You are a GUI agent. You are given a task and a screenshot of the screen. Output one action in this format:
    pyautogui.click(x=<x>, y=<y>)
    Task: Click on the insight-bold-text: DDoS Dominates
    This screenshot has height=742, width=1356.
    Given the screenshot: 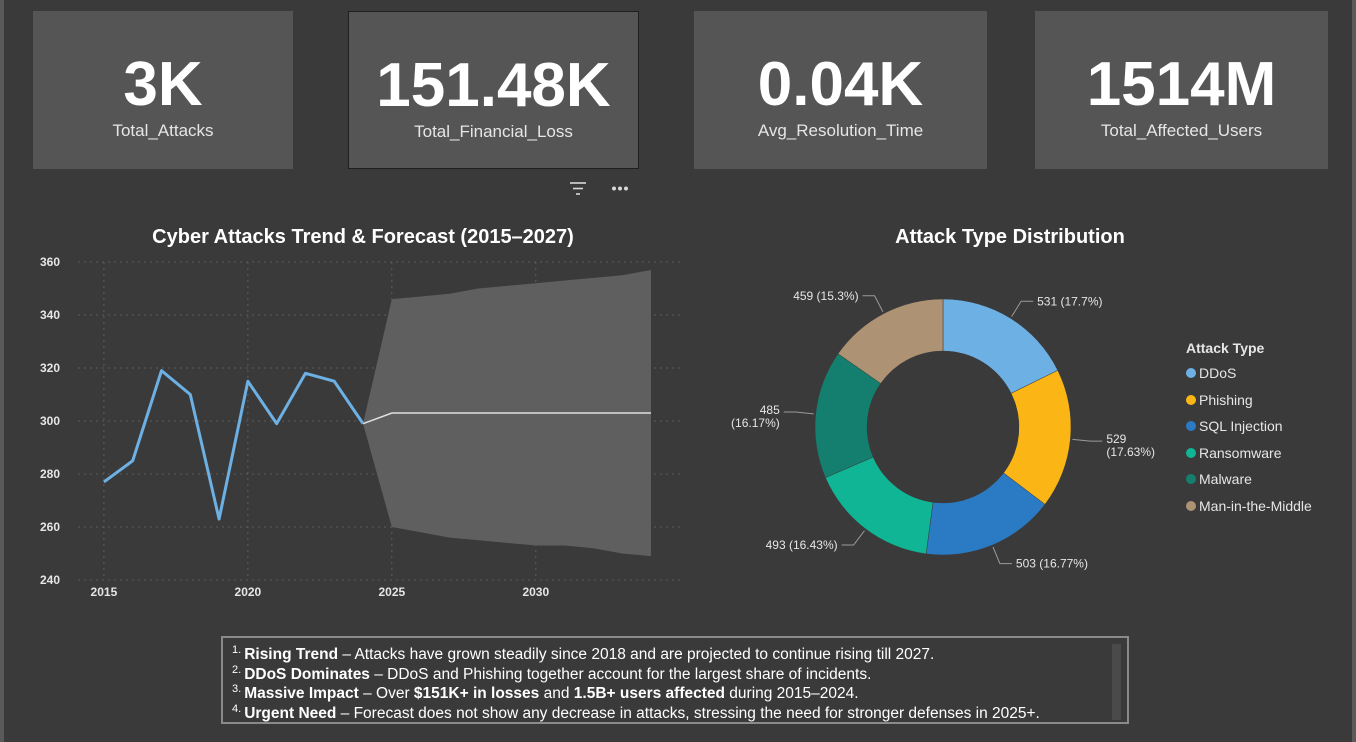 What is the action you would take?
    pyautogui.click(x=307, y=674)
    